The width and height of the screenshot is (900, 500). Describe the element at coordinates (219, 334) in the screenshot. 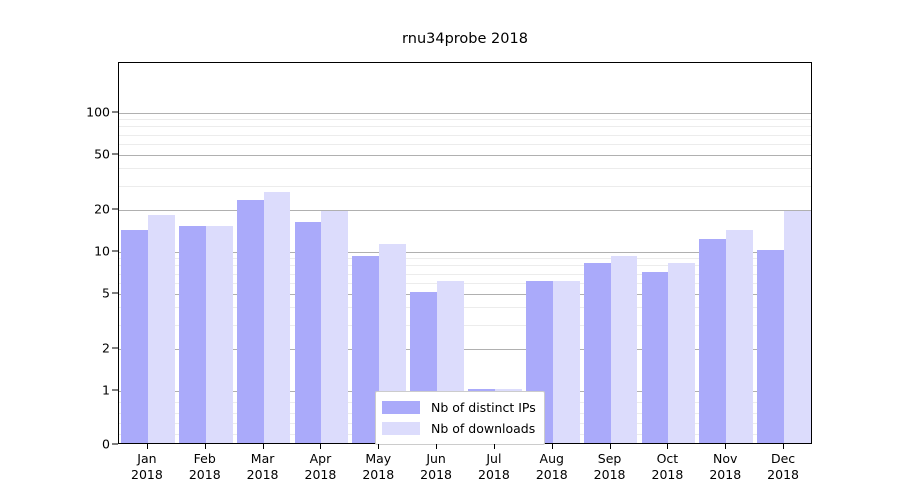

I see `bar-feb-series1` at that location.